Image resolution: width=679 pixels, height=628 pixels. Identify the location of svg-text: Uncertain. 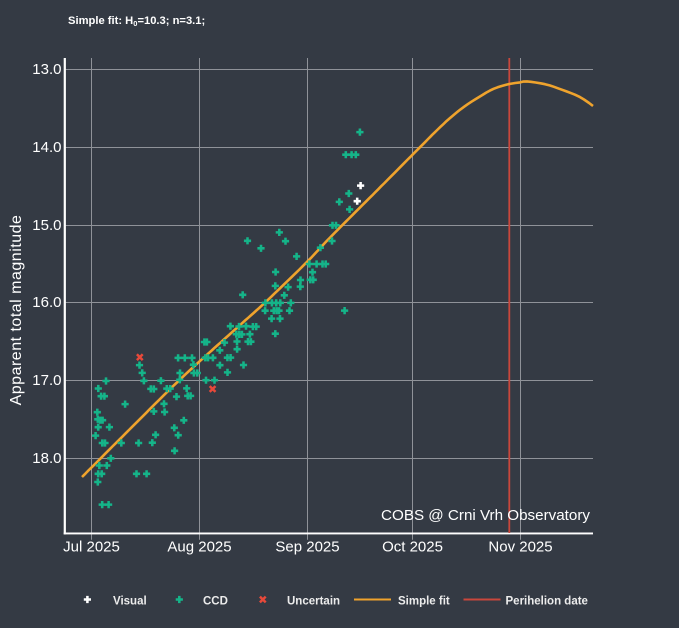
(313, 602).